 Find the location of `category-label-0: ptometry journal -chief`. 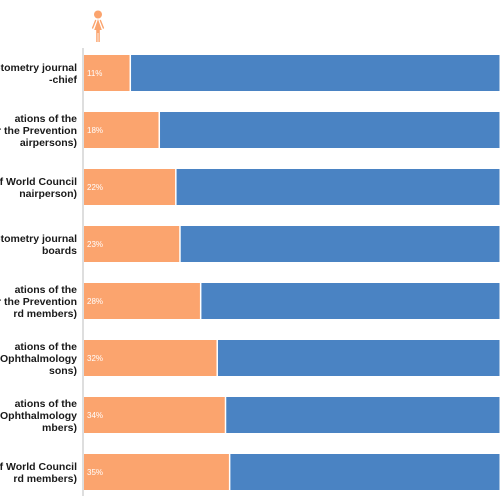

category-label-0: ptometry journal -chief is located at coordinates (38, 74).